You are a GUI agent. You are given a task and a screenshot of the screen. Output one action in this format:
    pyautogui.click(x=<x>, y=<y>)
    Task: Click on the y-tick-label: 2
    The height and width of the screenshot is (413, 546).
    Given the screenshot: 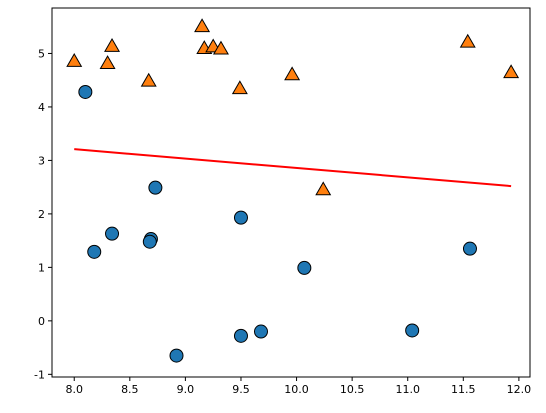 What is the action you would take?
    pyautogui.click(x=41, y=214)
    